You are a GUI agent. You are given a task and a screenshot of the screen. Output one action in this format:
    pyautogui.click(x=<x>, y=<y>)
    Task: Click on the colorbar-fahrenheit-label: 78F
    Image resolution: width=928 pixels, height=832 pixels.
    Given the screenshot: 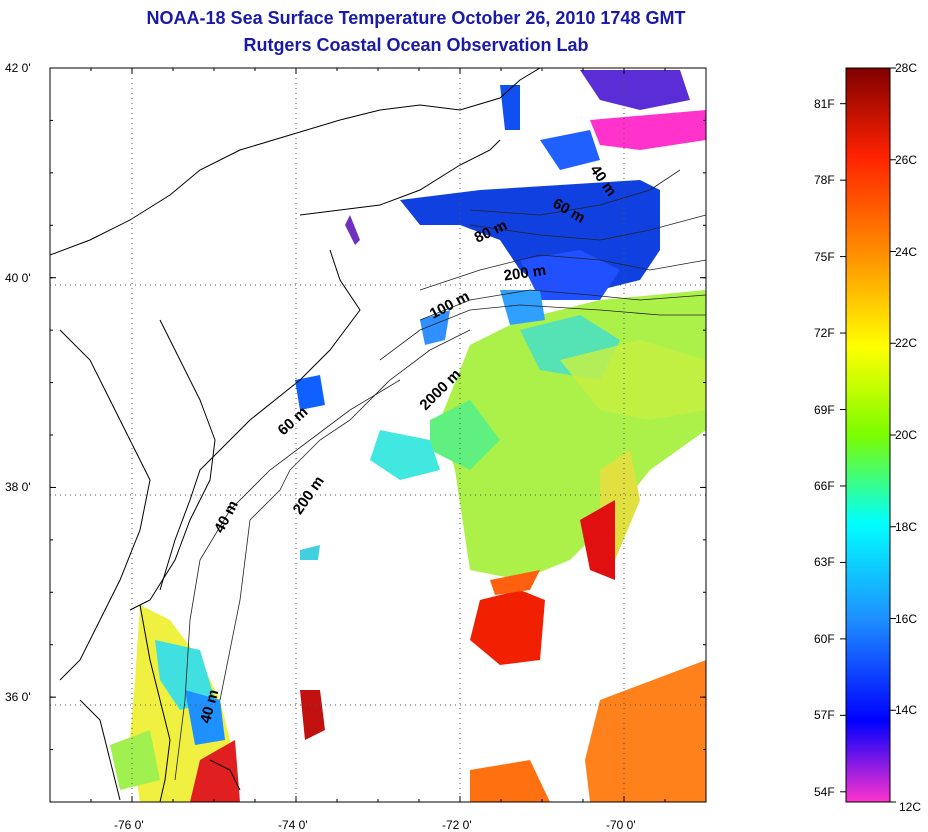 What is the action you would take?
    pyautogui.click(x=824, y=180)
    